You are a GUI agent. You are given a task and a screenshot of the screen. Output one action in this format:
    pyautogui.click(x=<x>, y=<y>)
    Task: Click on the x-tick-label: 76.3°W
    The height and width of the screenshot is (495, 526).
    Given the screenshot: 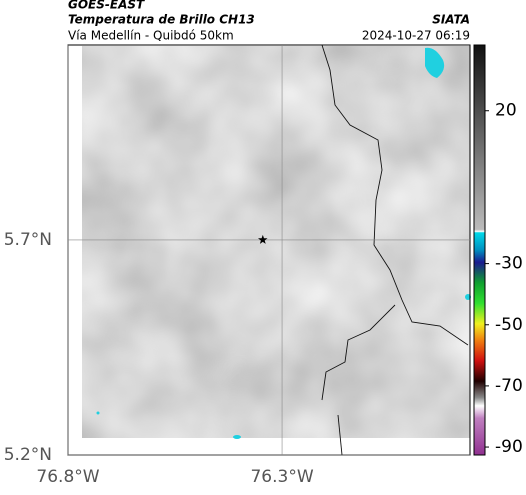 What is the action you would take?
    pyautogui.click(x=281, y=477)
    